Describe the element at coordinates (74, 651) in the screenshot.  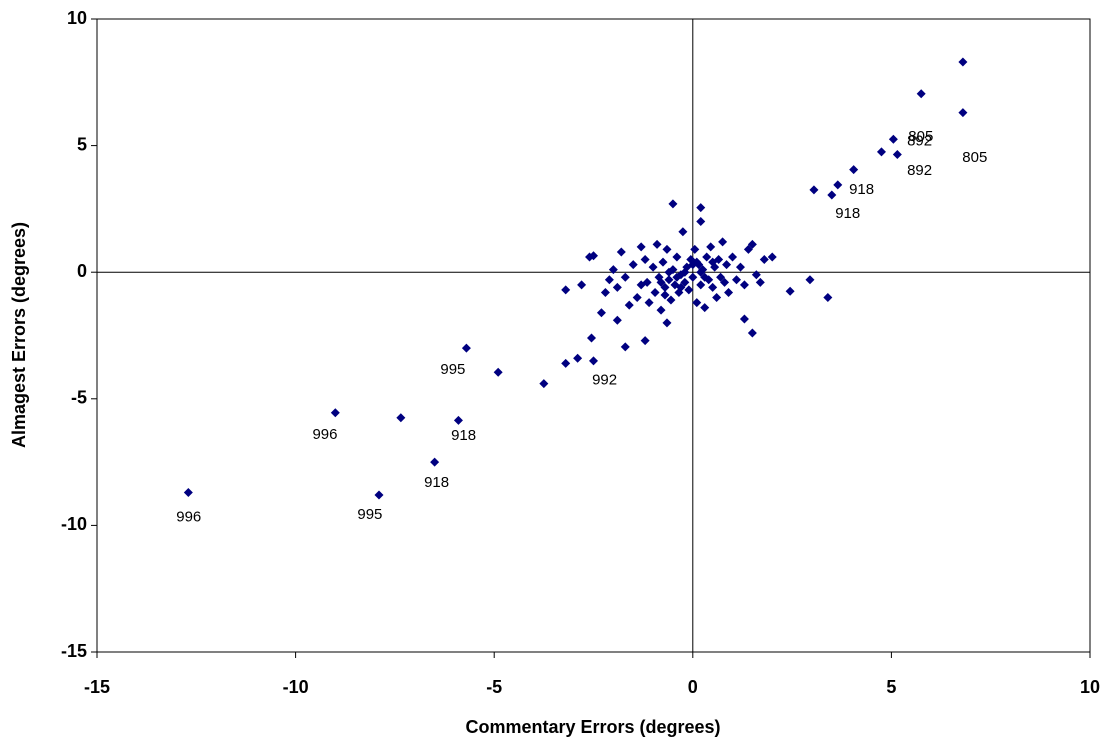
I see `y-tick-label: -15` at that location.